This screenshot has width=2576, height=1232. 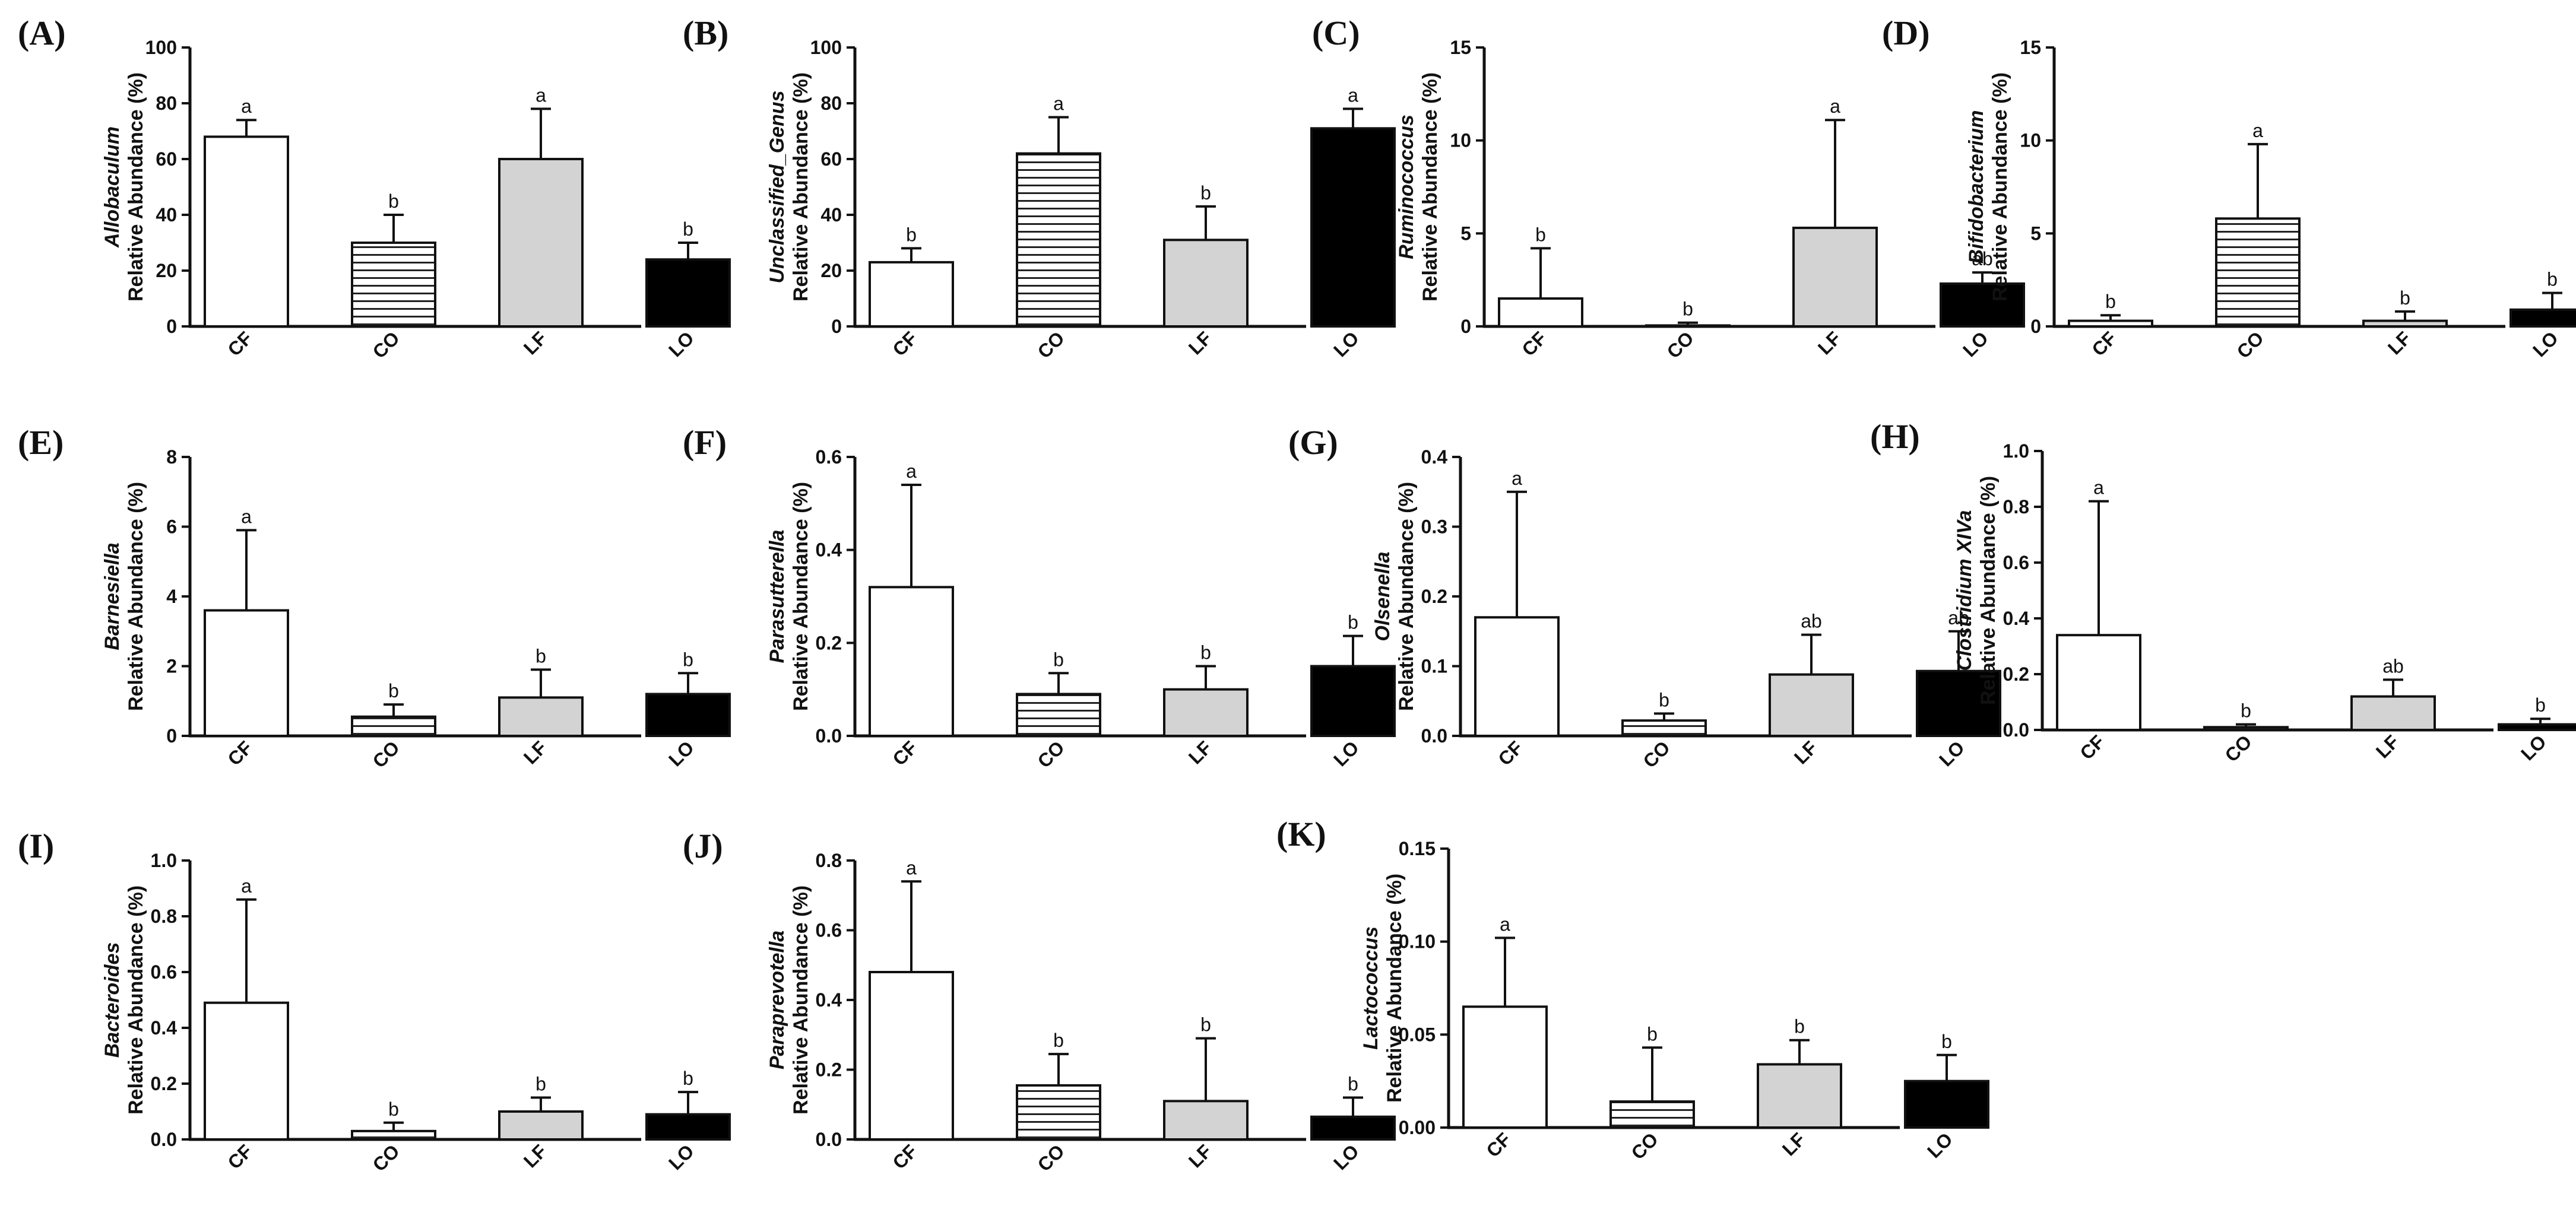 I want to click on y-tick-label: 0.10, so click(x=1417, y=941).